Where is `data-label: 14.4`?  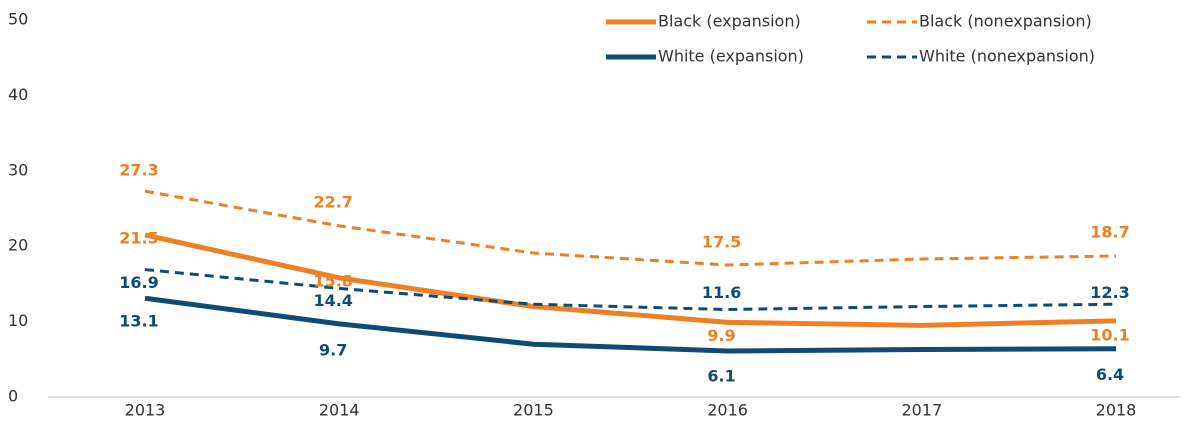 data-label: 14.4 is located at coordinates (332, 300).